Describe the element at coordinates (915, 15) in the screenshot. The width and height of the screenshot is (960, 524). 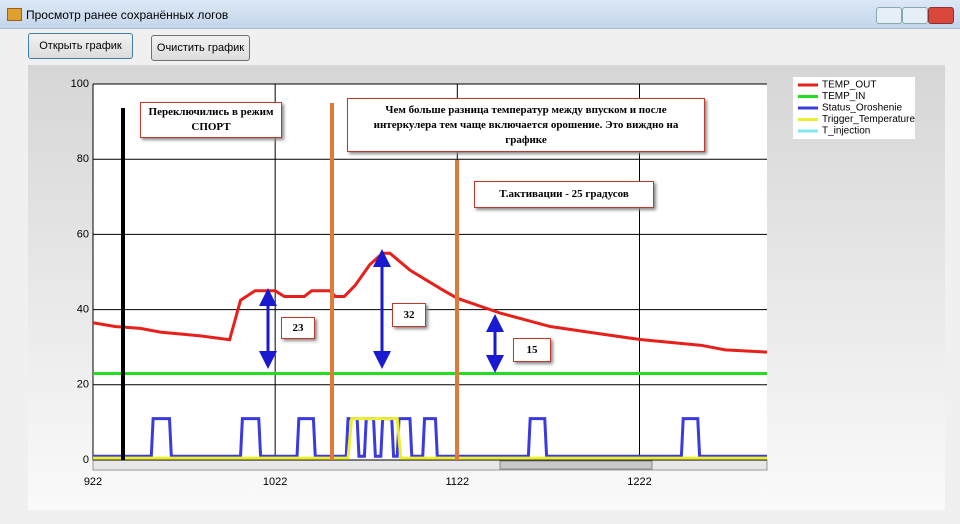
I see `maximize-button` at that location.